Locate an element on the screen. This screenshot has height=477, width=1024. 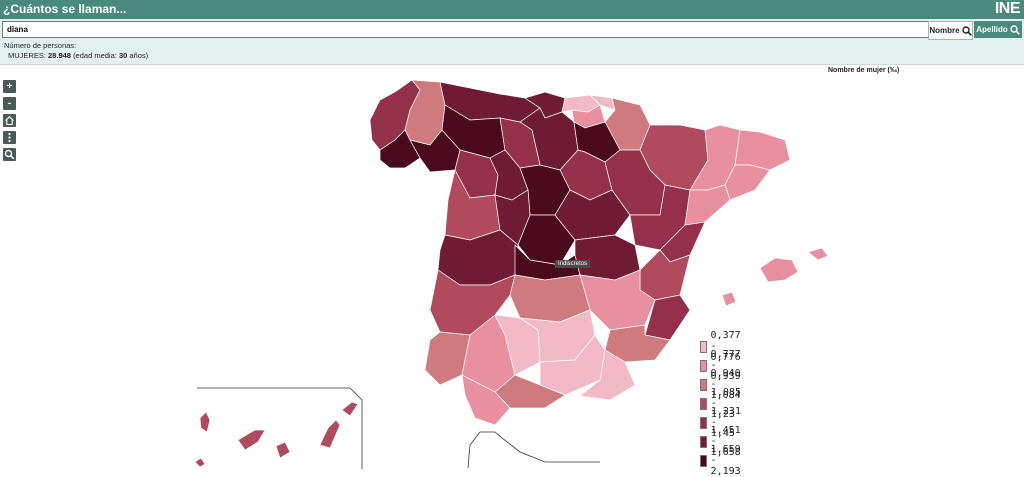
legend-label: 1,451 - 1,658 is located at coordinates (725, 441).